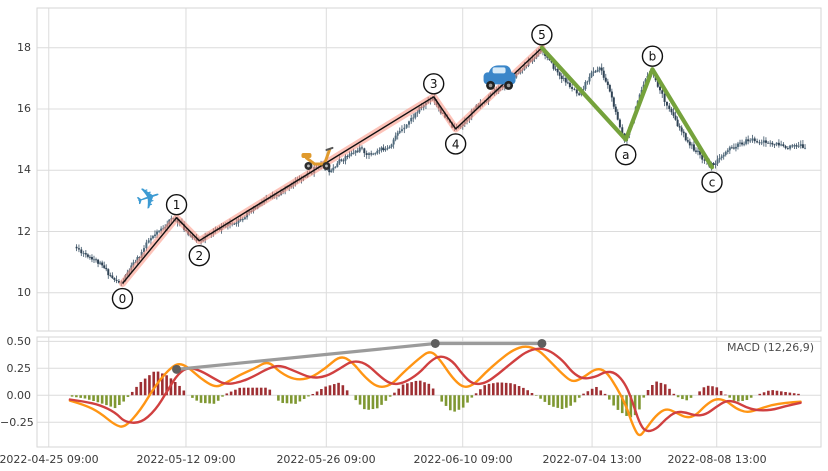 The height and width of the screenshot is (471, 828). I want to click on macd-axis-tick-label: 0.50, so click(19, 341).